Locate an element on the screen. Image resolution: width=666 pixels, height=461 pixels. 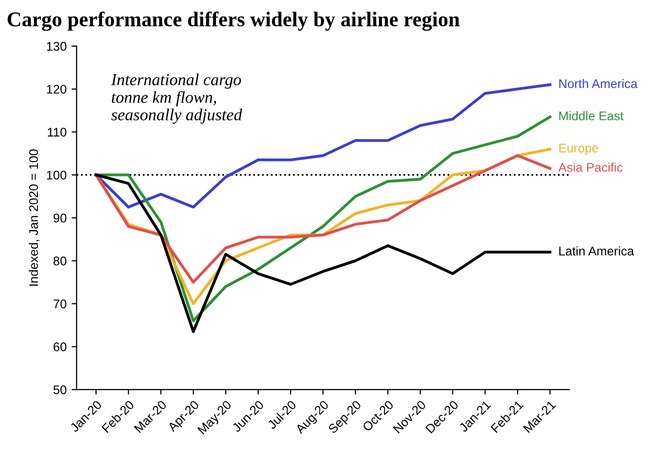
y-tick-label: 130 is located at coordinates (56, 46).